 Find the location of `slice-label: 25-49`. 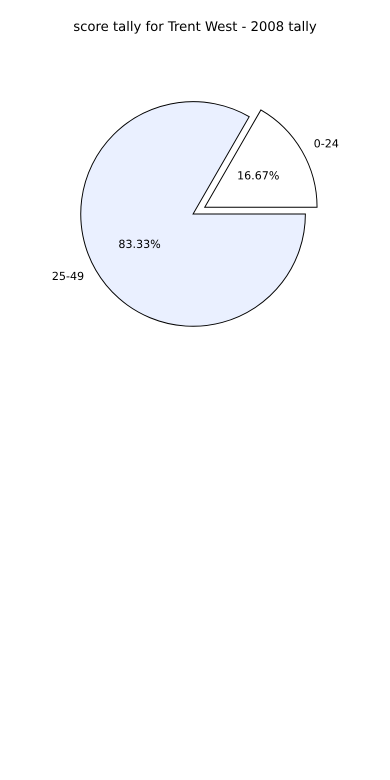

slice-label: 25-49 is located at coordinates (68, 276).